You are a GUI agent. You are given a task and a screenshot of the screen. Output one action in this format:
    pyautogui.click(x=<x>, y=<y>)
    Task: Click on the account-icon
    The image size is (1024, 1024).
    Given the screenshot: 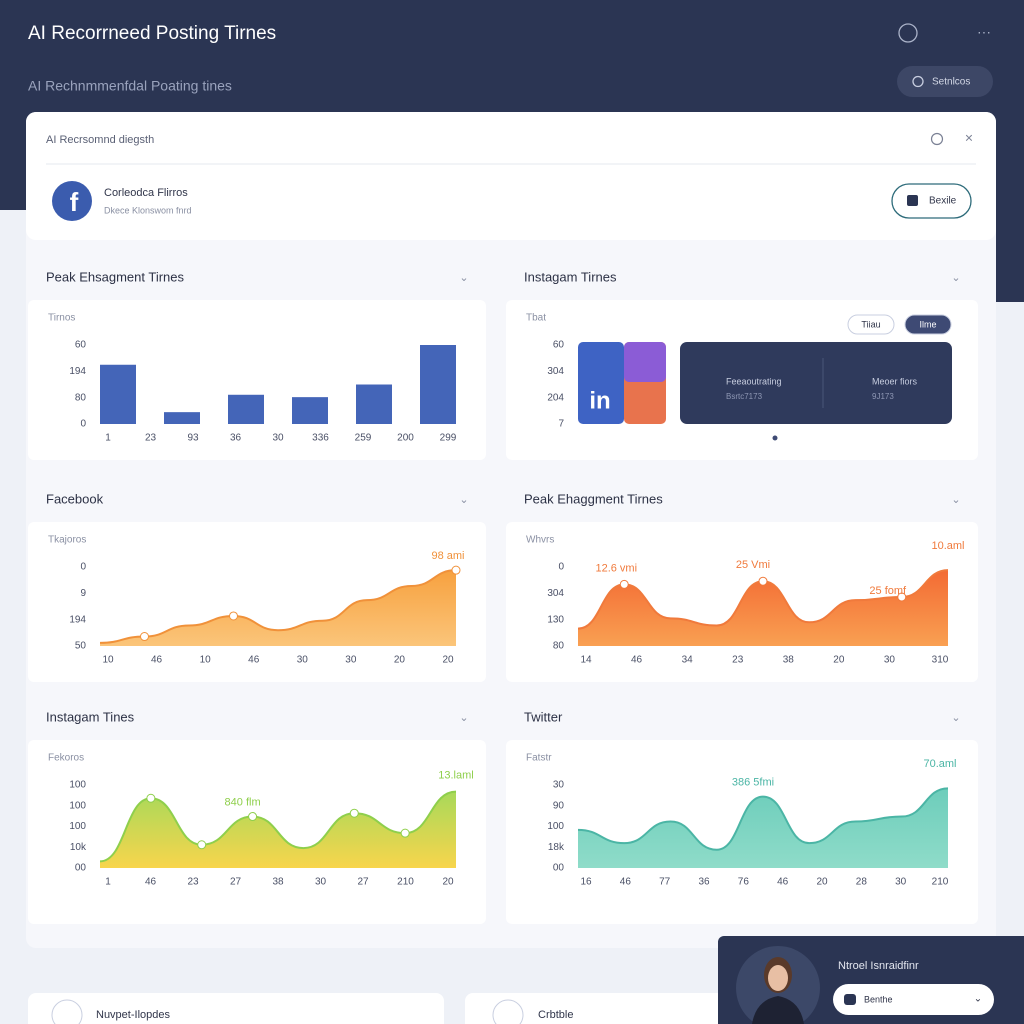 What is the action you would take?
    pyautogui.click(x=908, y=33)
    